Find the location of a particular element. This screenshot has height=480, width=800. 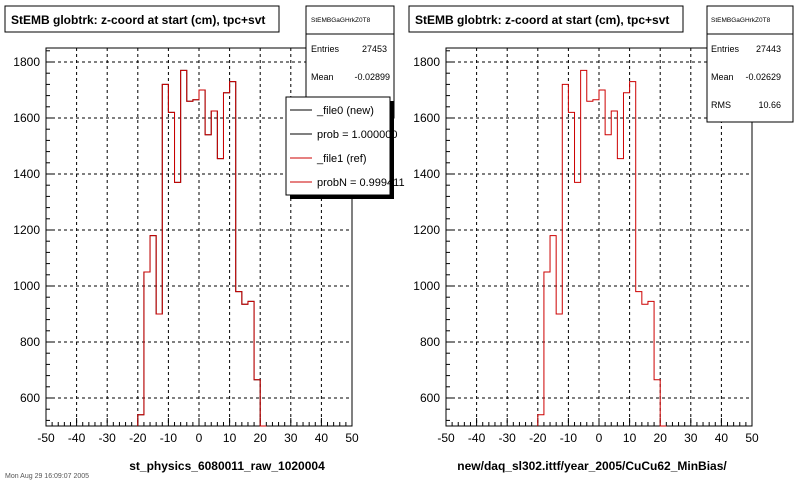

left-x-tick-label: 20 is located at coordinates (261, 438).